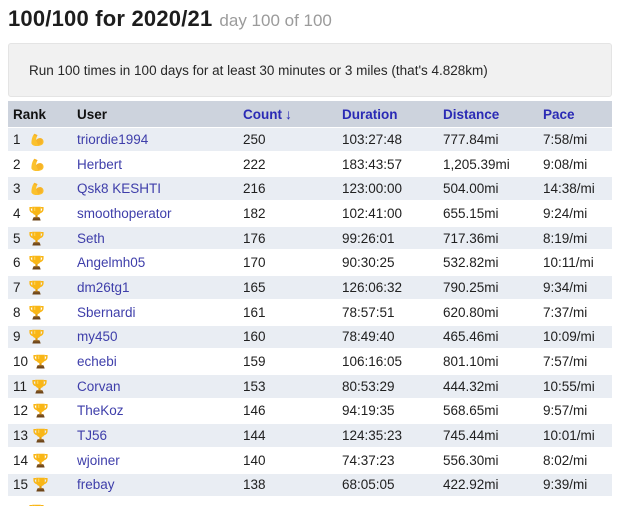 This screenshot has height=506, width=620. I want to click on table-row: 11 Corvan 153 80:53:29 444.32mi 10:55/mi, so click(310, 387).